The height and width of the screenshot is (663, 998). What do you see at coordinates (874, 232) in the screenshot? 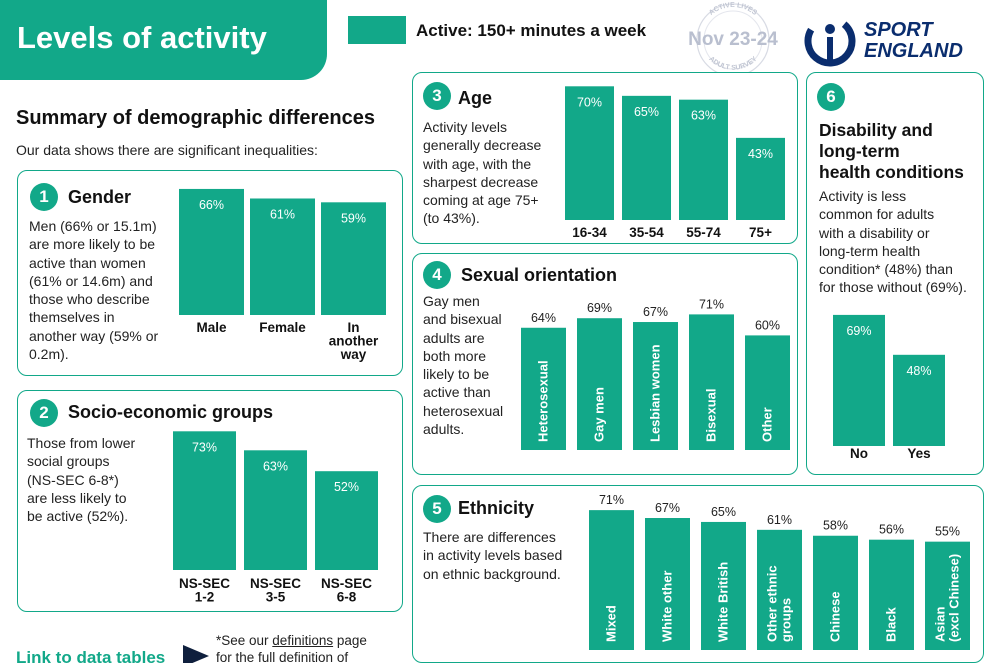
I see `desc-line: with a disability or` at bounding box center [874, 232].